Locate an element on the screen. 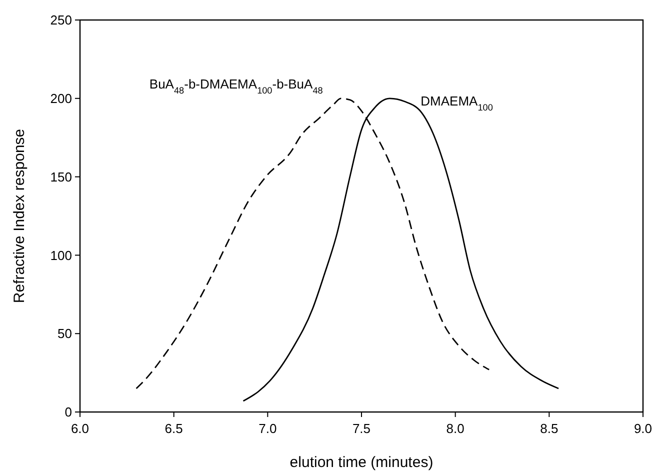  y-tick-label: 150 is located at coordinates (61, 176).